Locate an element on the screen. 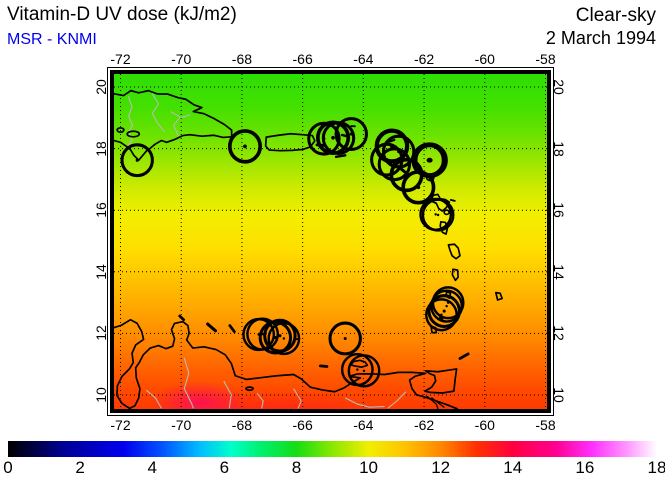 This screenshot has height=480, width=665. lon-axis-label-bottom: -62 is located at coordinates (424, 425).